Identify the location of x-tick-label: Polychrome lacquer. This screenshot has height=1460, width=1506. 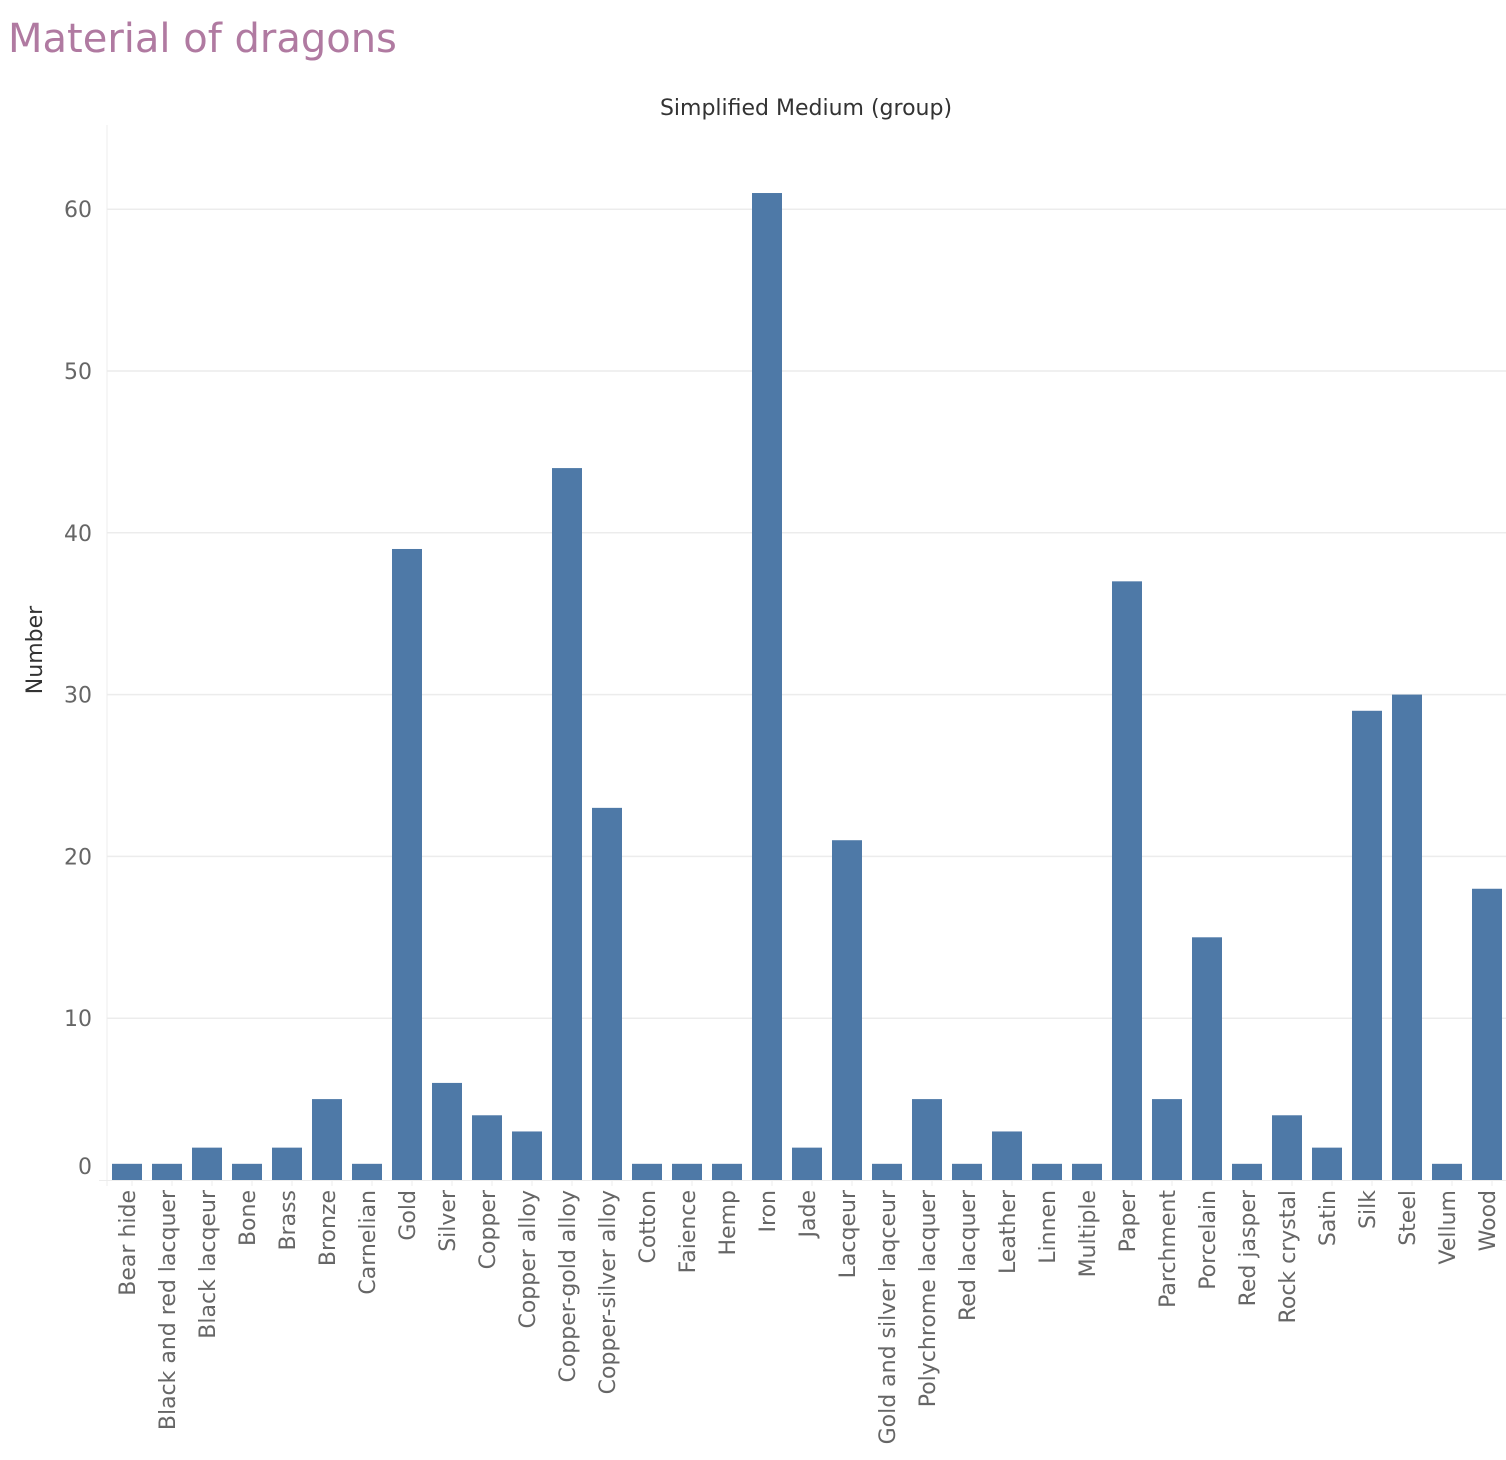
(928, 1298).